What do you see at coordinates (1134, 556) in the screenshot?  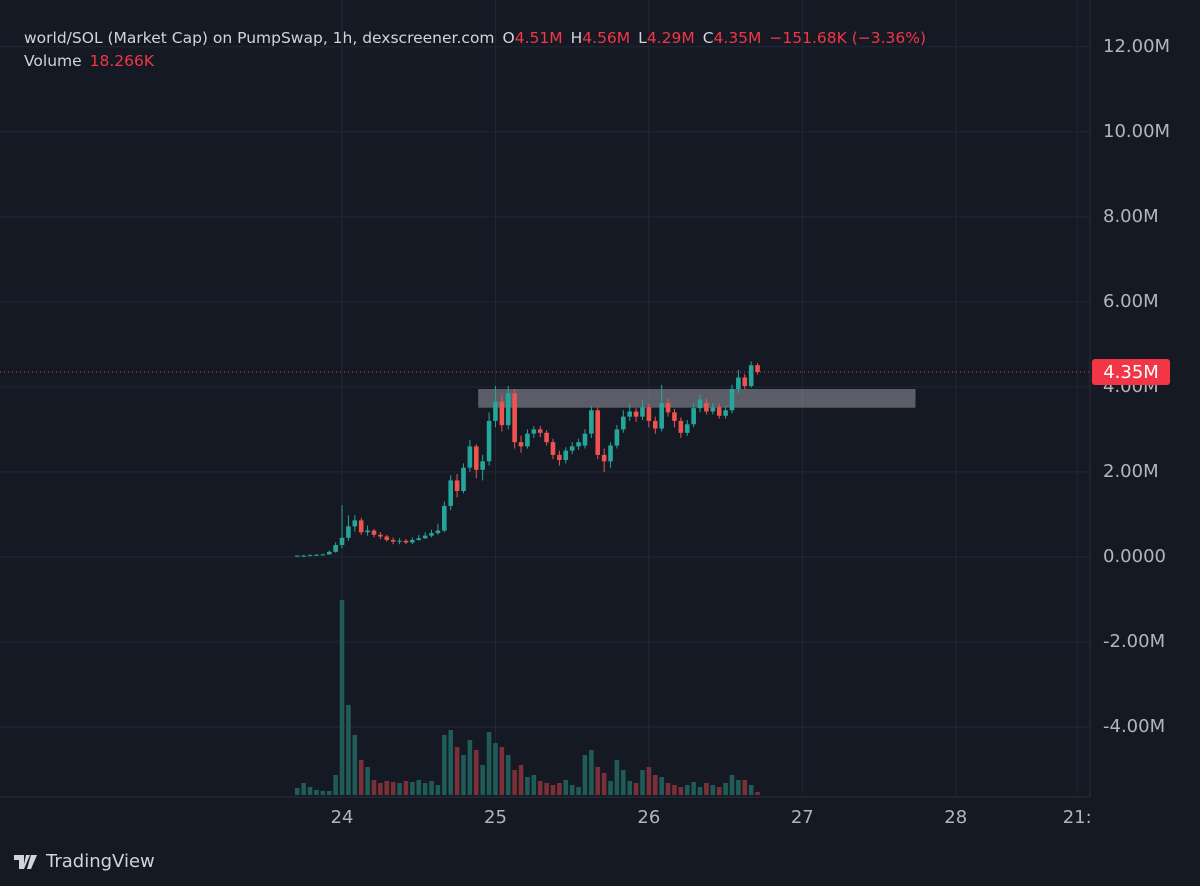 I see `y-tick-label: 0.0000` at bounding box center [1134, 556].